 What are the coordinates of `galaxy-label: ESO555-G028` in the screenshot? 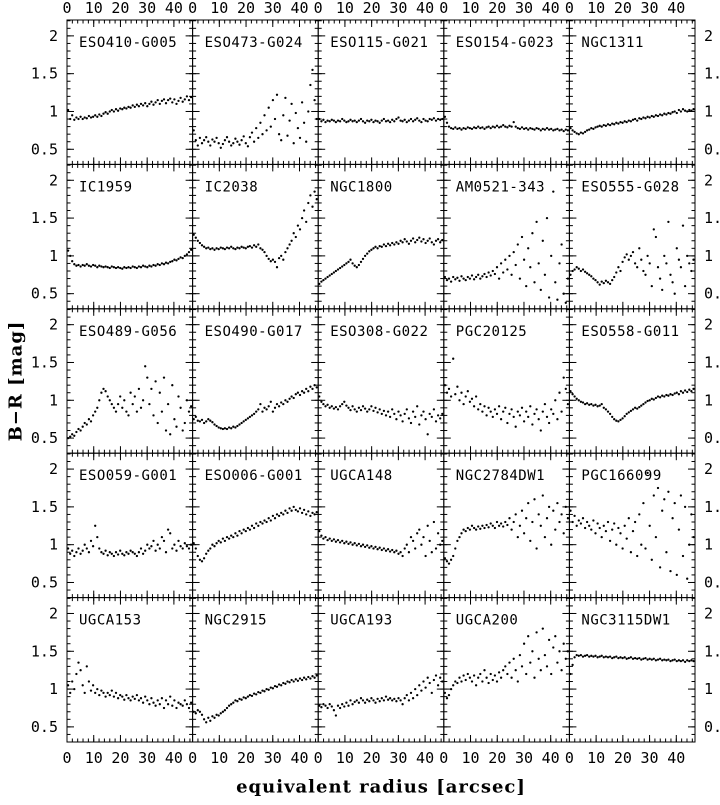 It's located at (630, 187).